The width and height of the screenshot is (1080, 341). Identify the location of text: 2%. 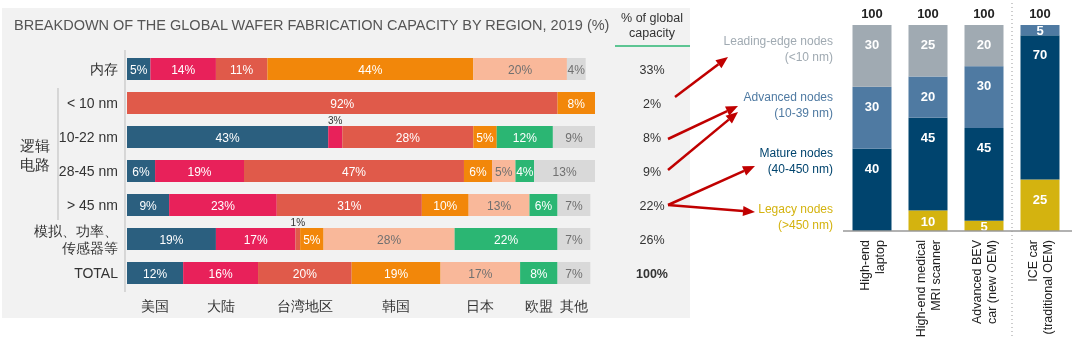
(652, 103).